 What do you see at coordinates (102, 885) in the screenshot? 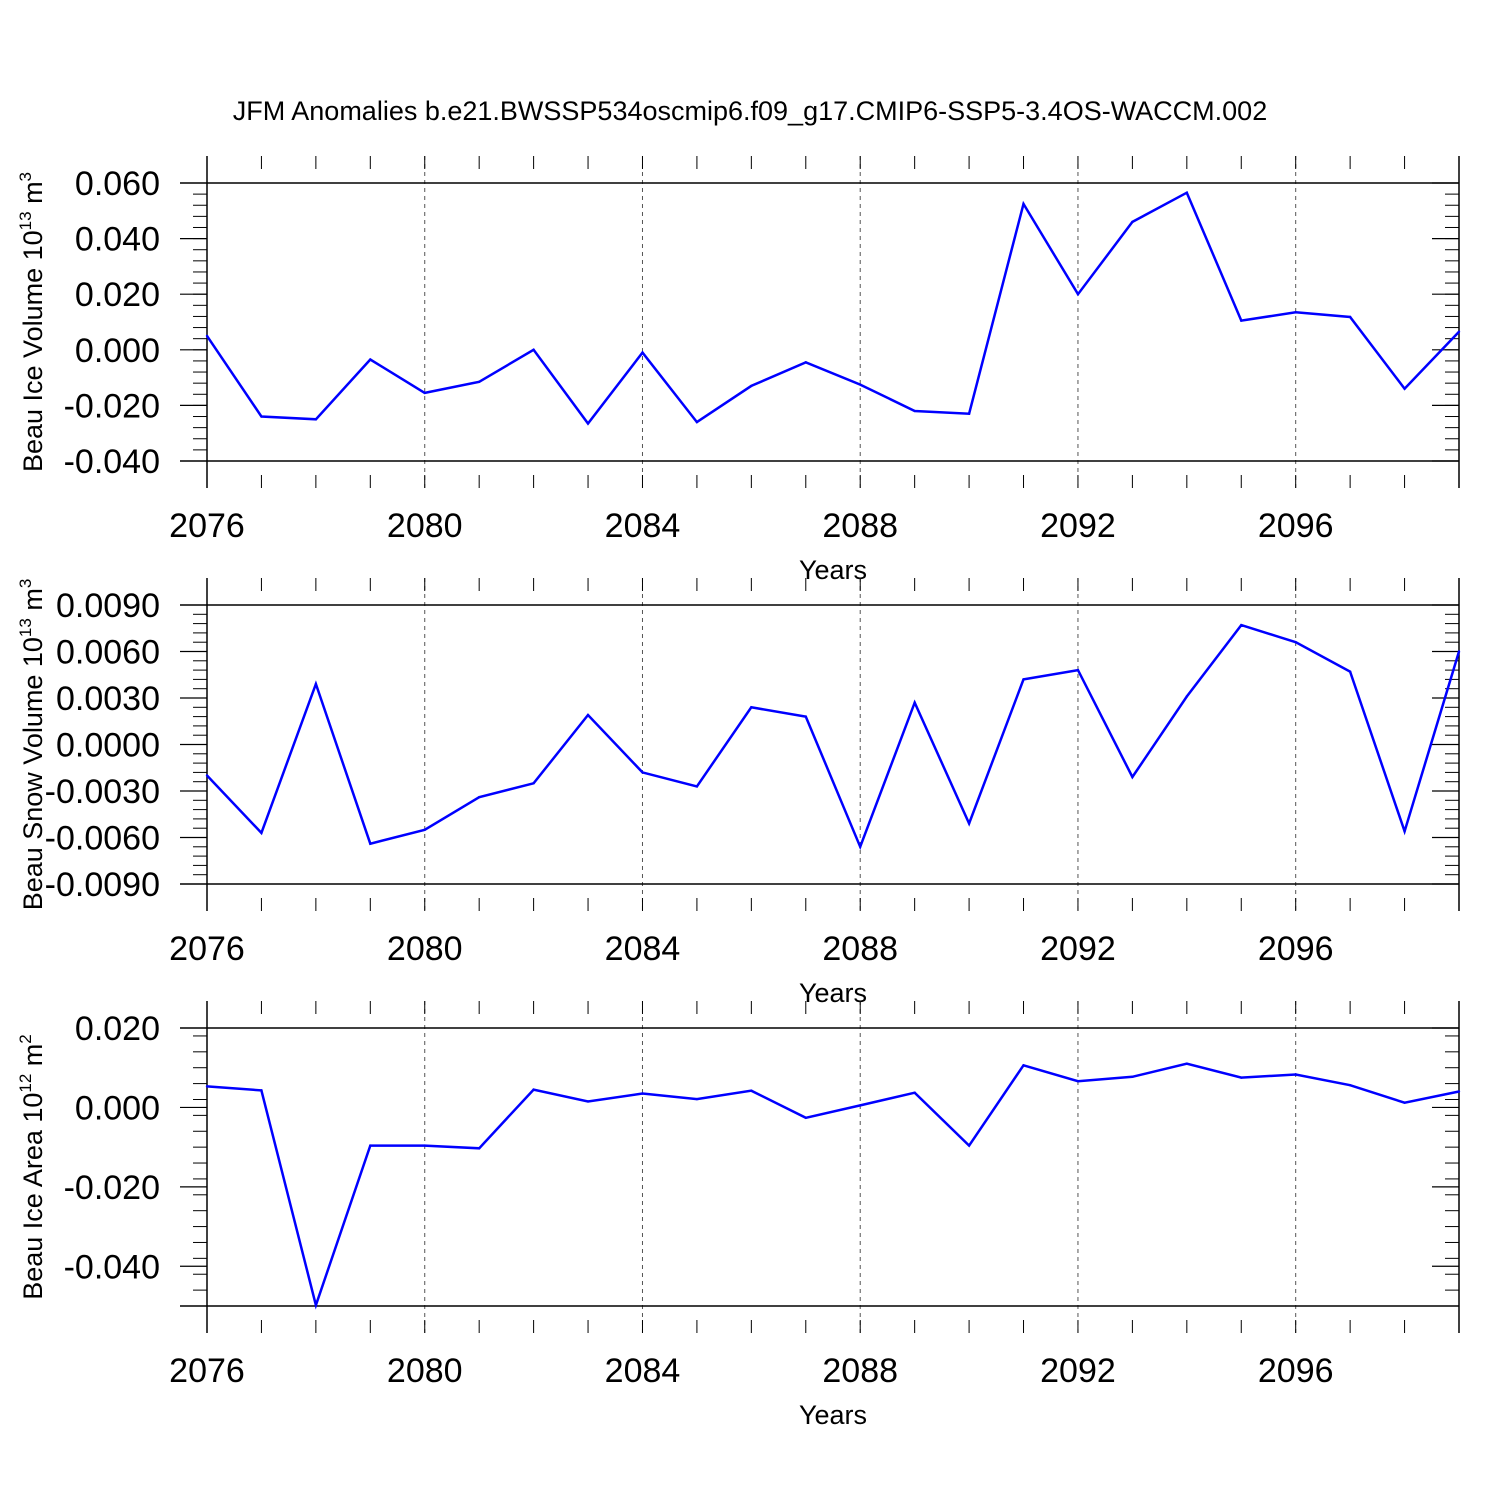
I see `y-tick-label: -0.0090` at bounding box center [102, 885].